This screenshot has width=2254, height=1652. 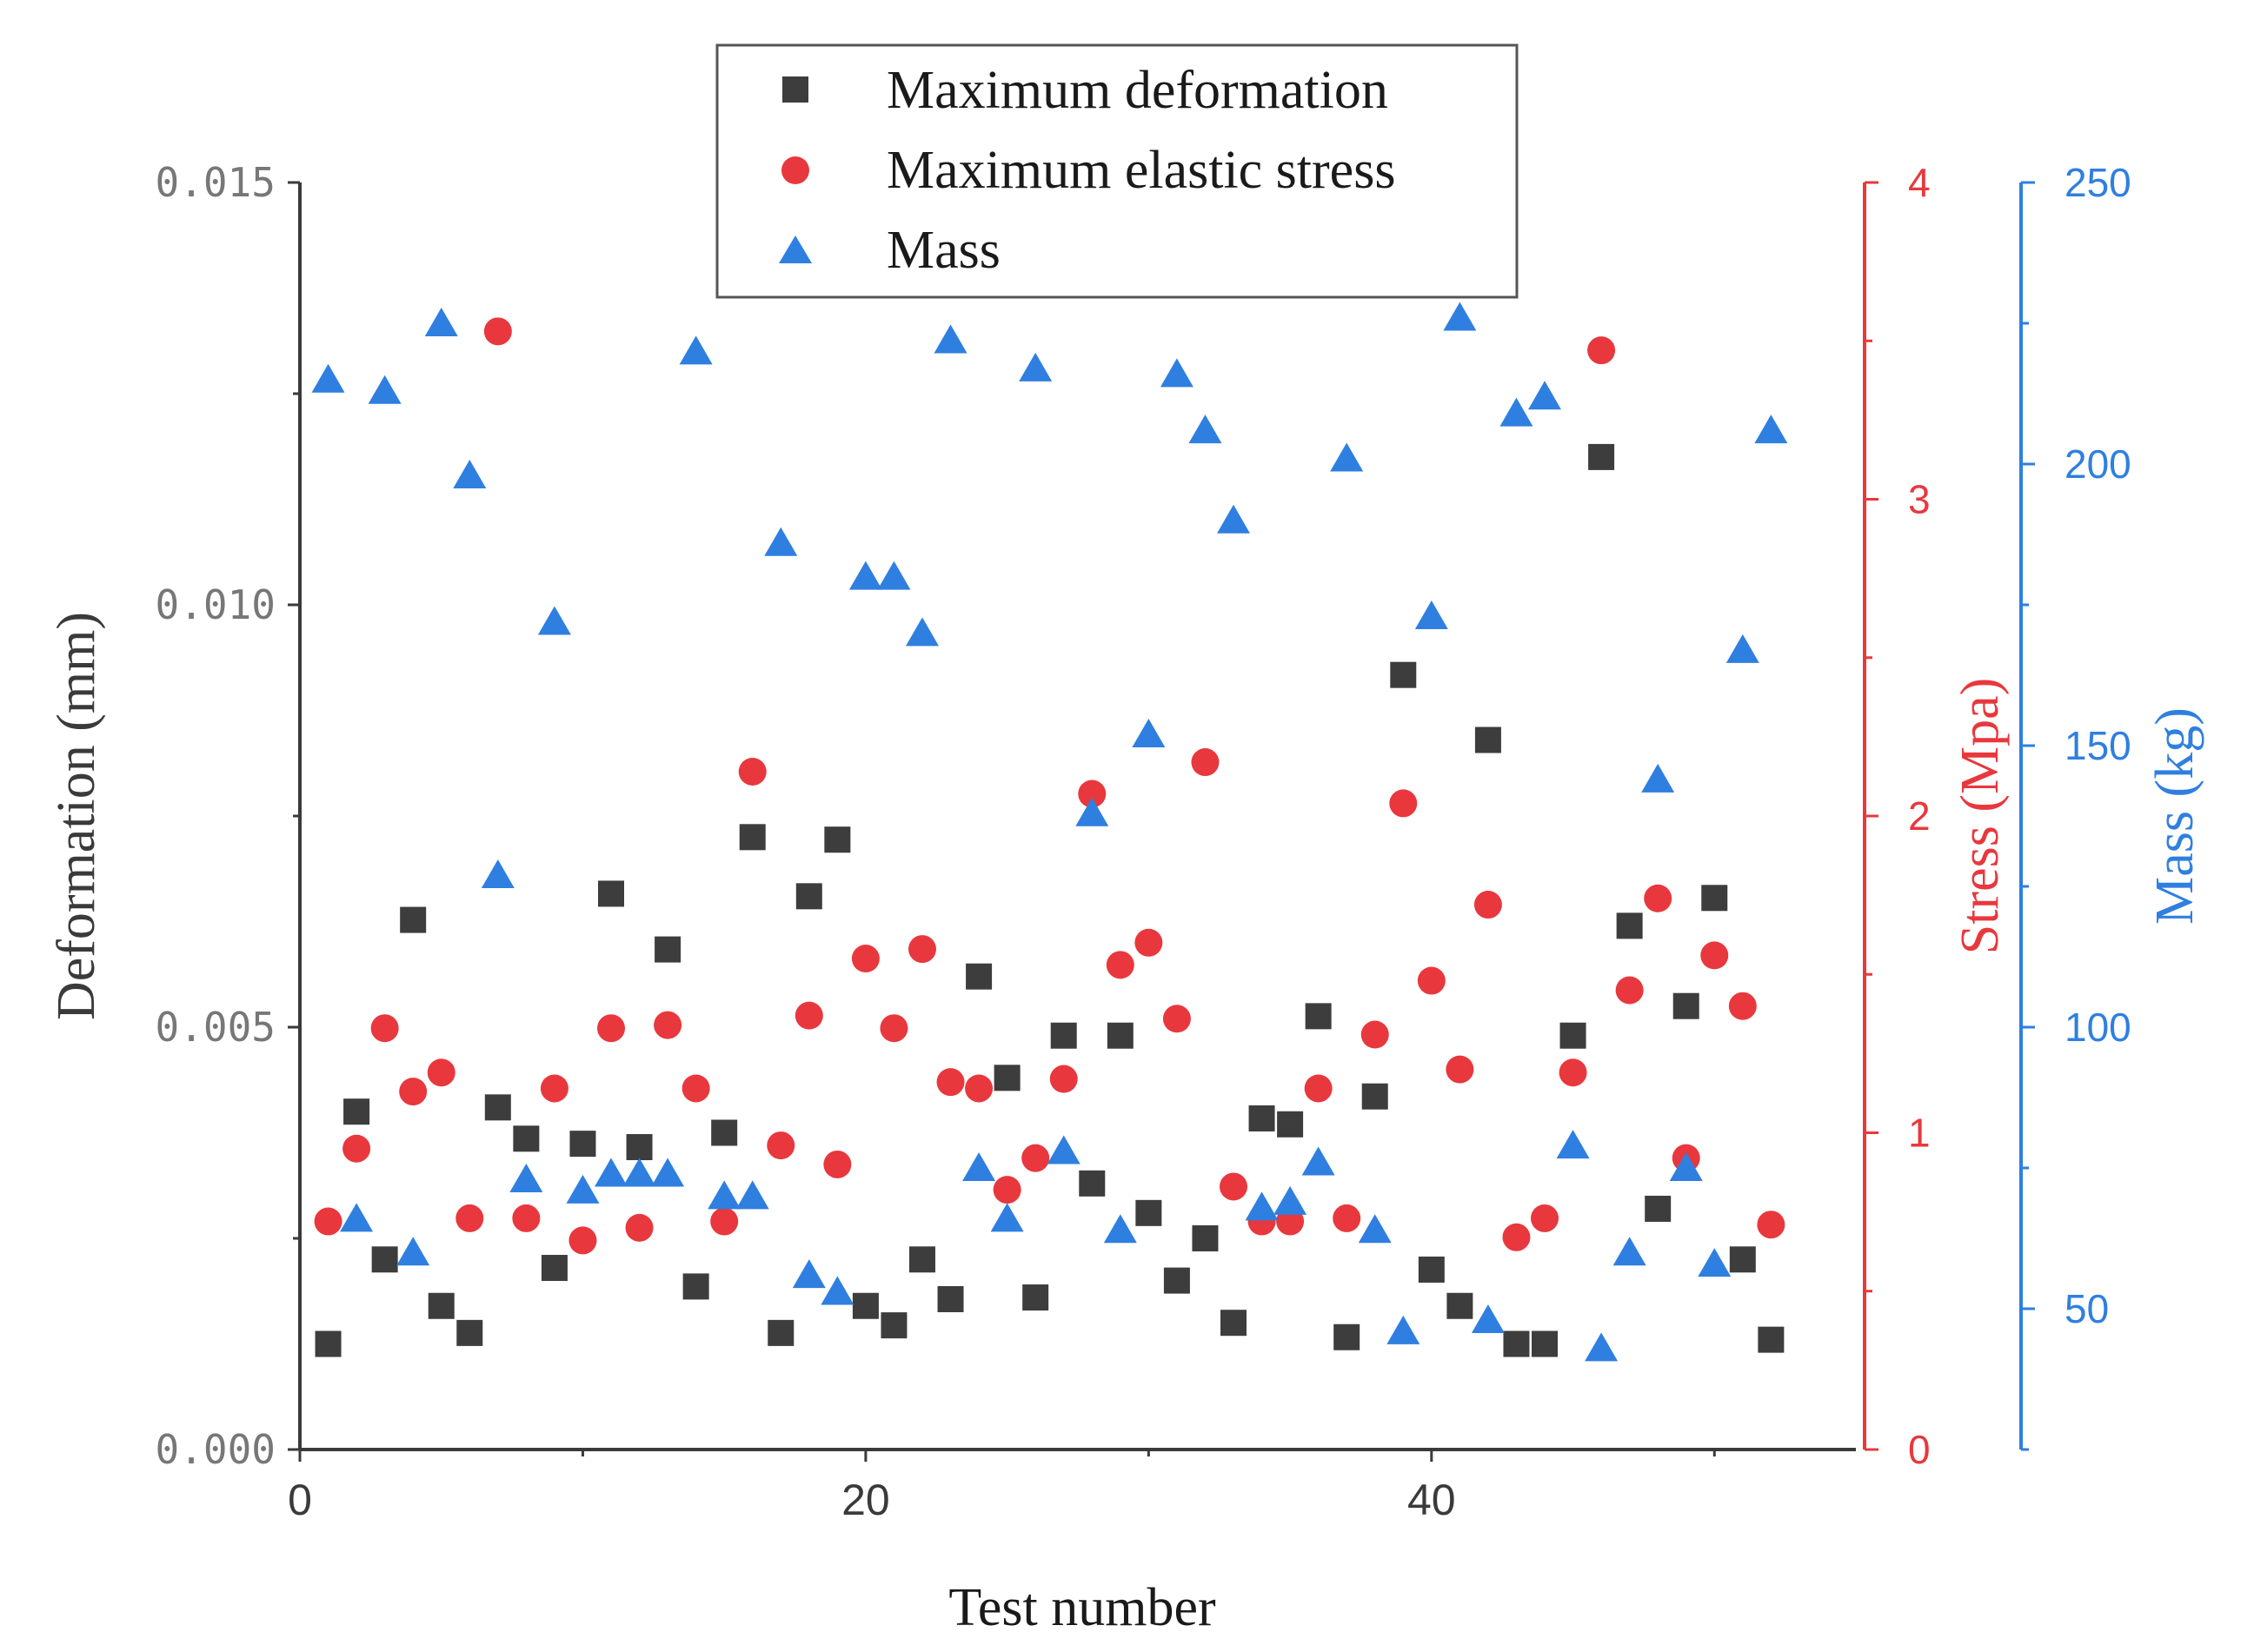 I want to click on legend-marker-deformation, so click(x=795, y=89).